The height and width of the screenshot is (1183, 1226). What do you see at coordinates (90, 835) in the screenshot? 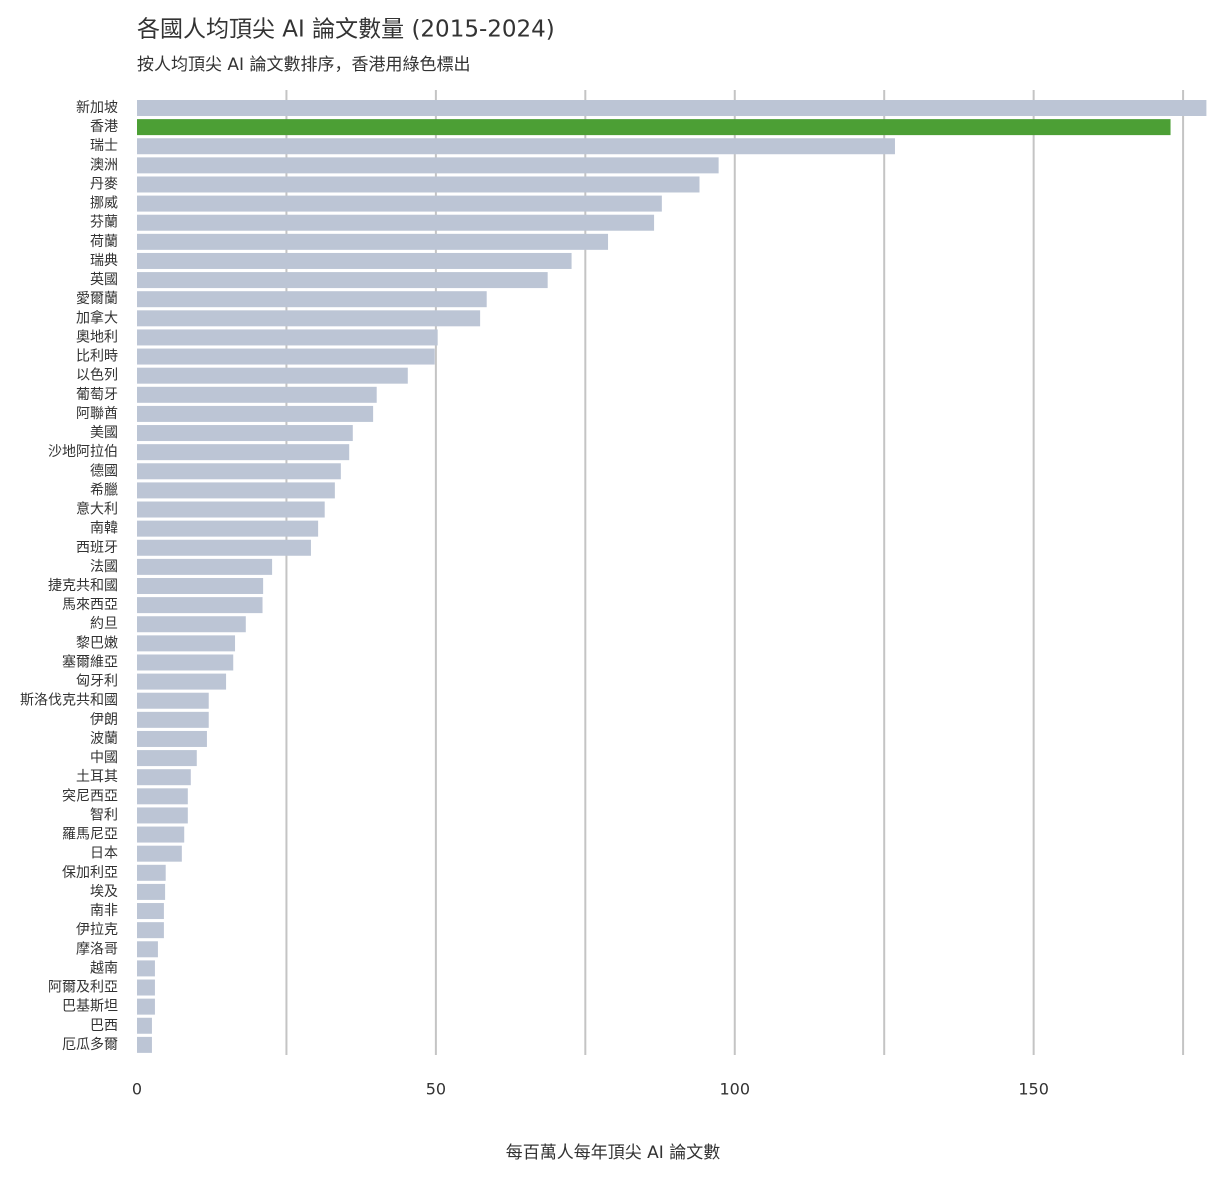
I see `y-tick-label: 羅馬尼亞` at bounding box center [90, 835].